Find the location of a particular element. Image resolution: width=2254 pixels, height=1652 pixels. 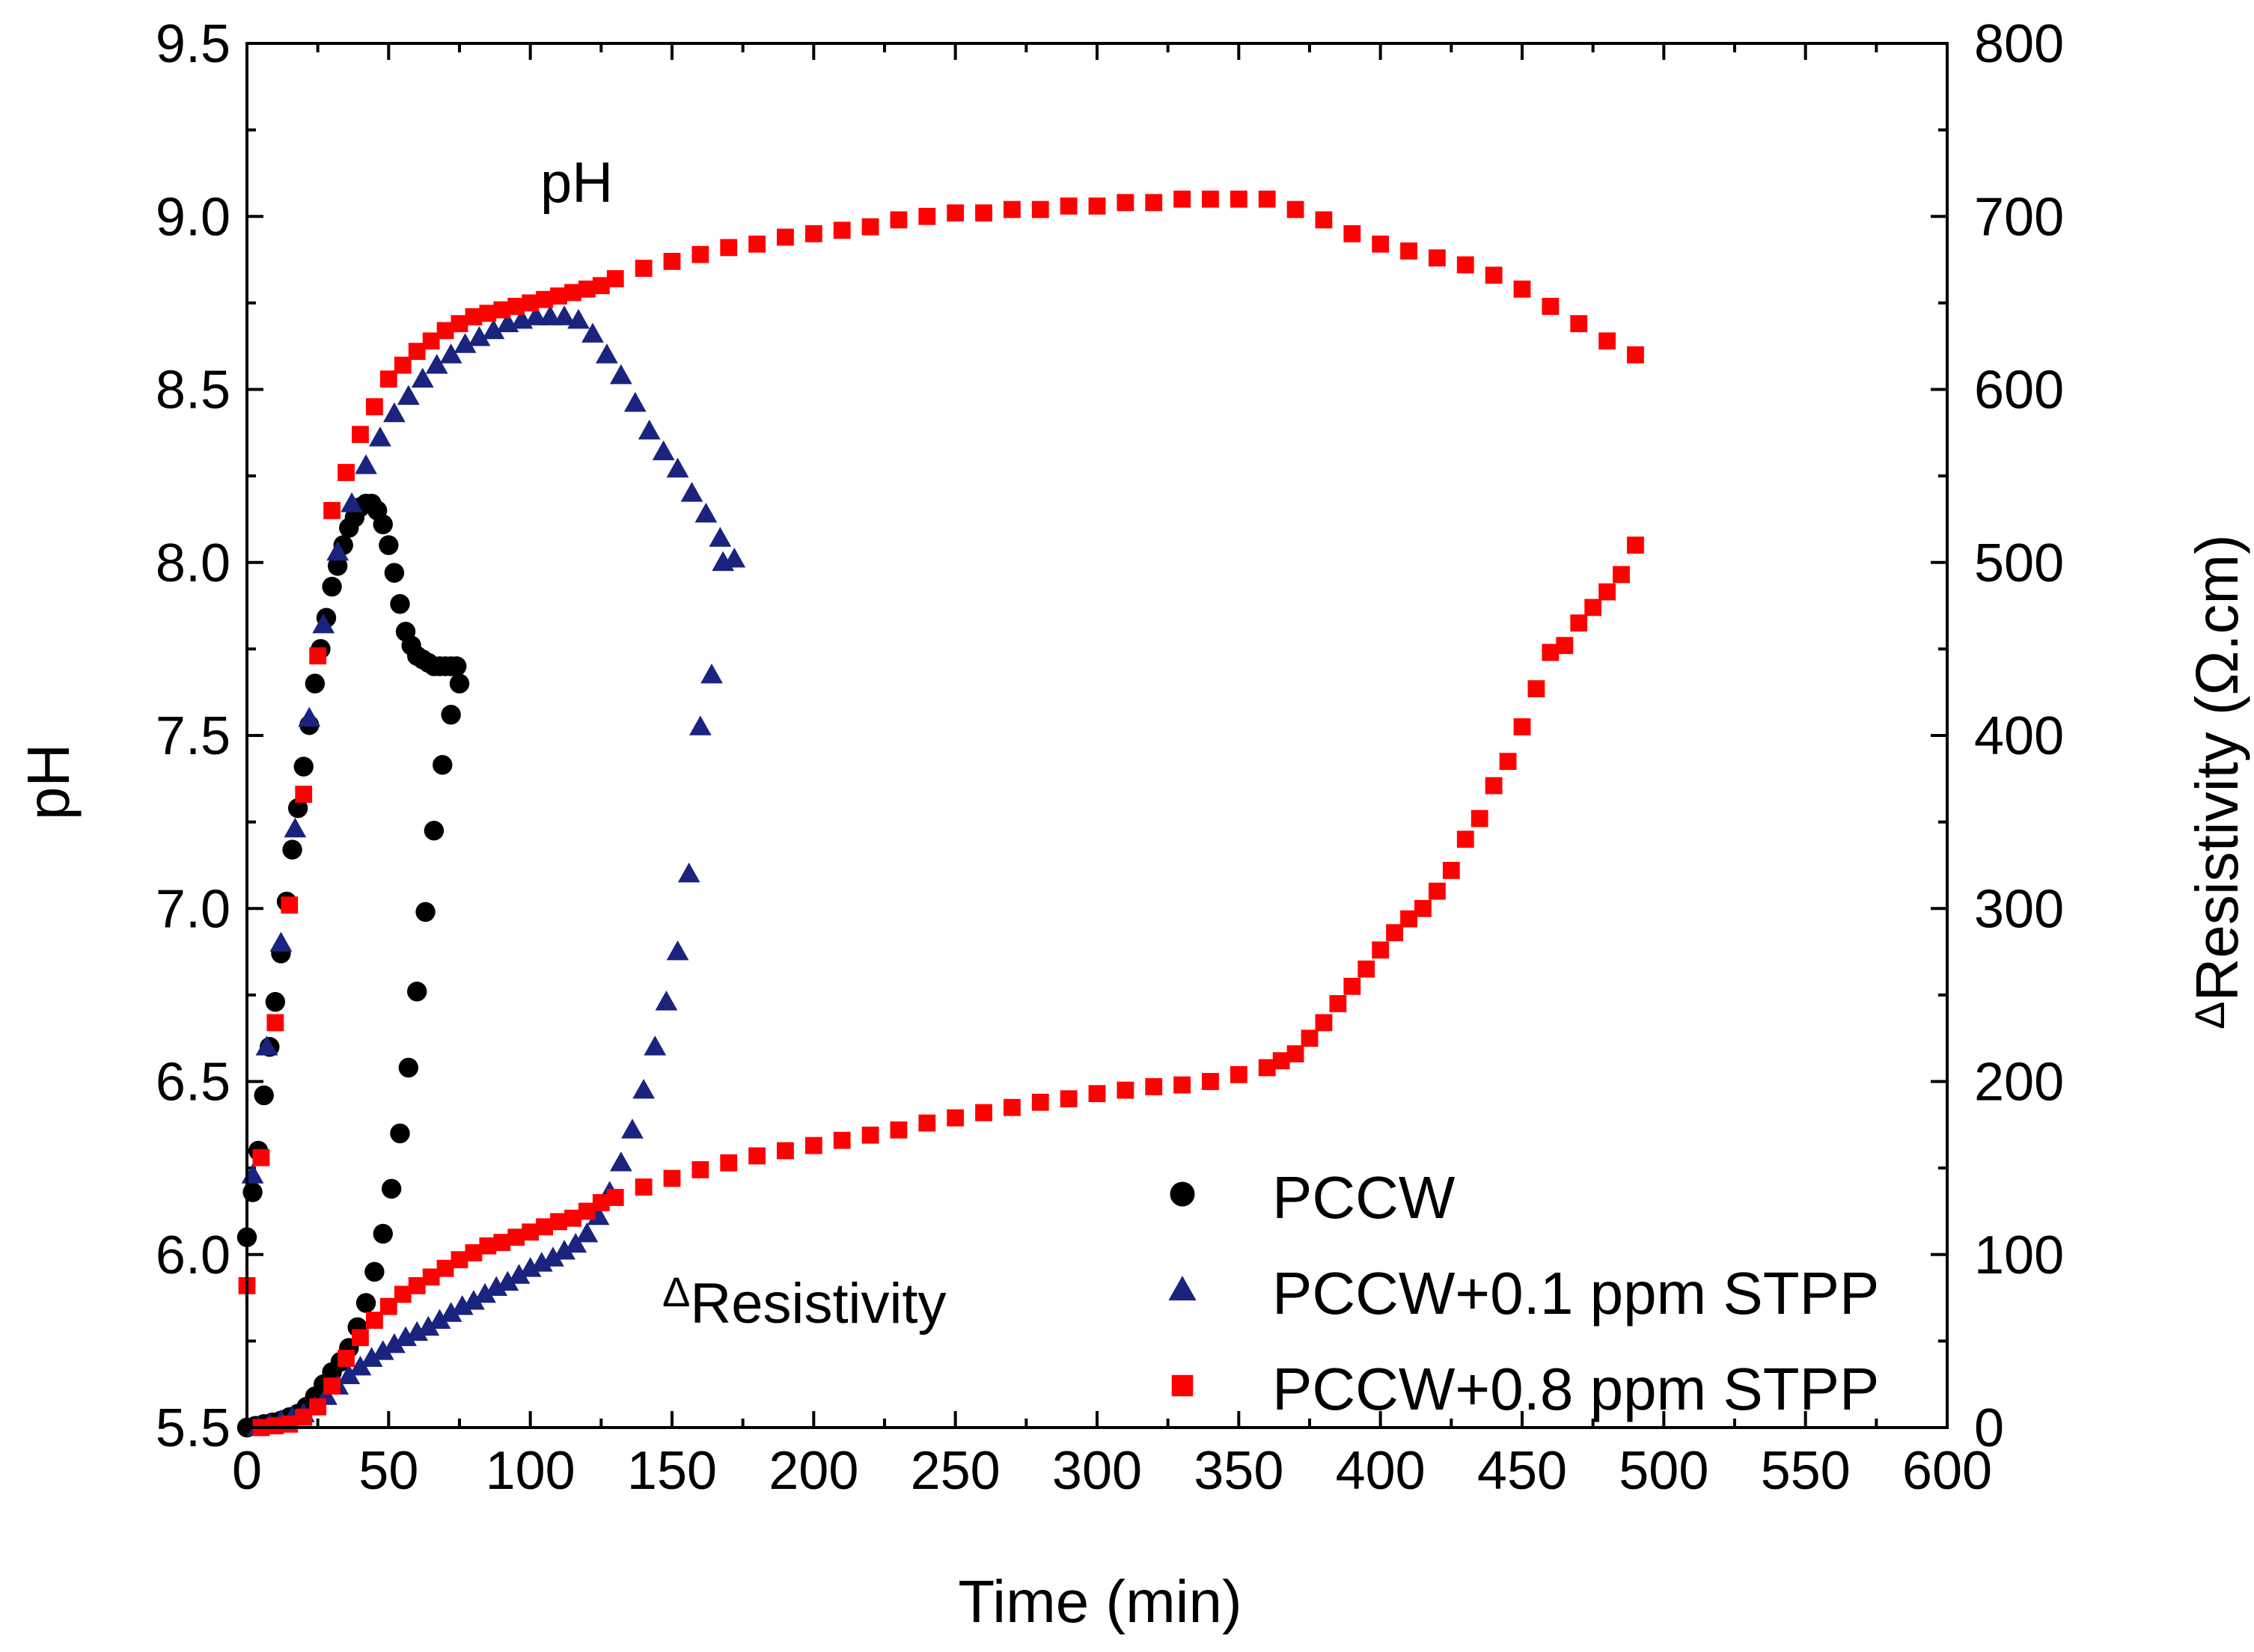

y-left-tick-label: 9.5 is located at coordinates (193, 44).